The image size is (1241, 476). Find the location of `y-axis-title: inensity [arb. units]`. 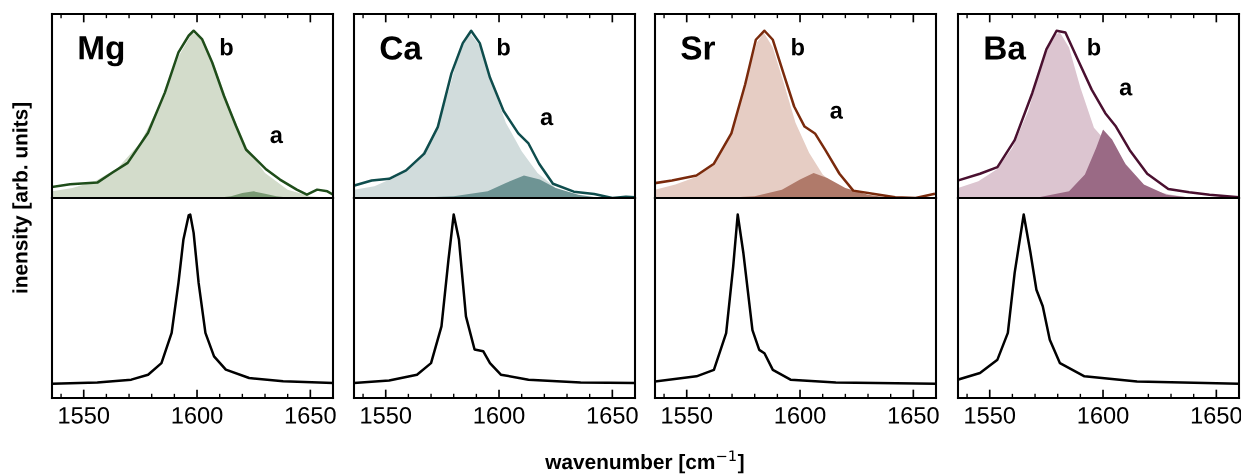

y-axis-title: inensity [arb. units] is located at coordinates (22, 198).